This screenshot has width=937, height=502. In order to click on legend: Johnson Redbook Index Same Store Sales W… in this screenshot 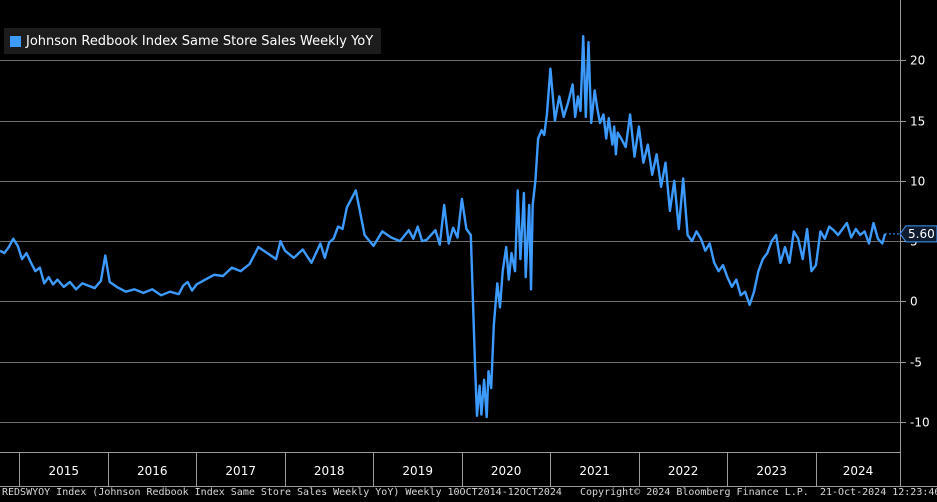, I will do `click(193, 41)`.